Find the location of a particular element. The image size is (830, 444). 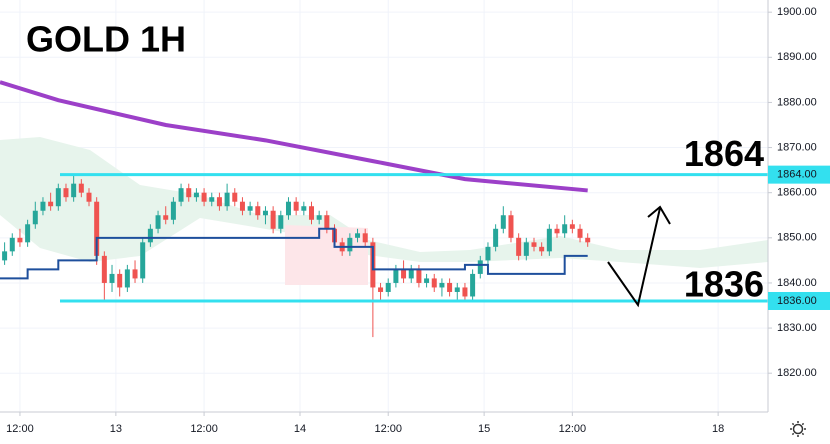

y-tick-label: 1830.00 is located at coordinates (797, 328).